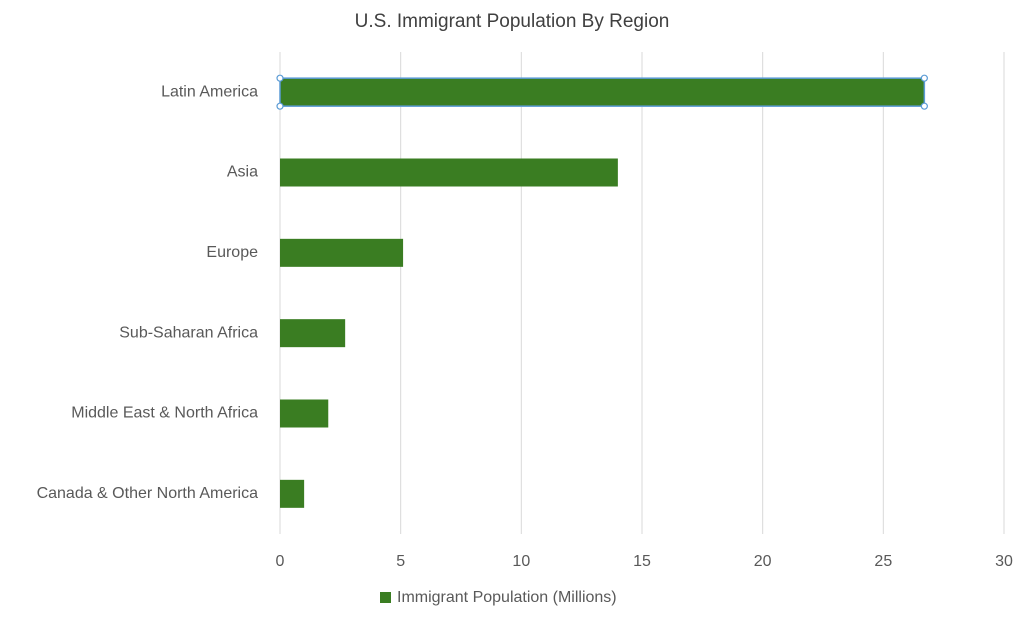  I want to click on y-tick-label: Middle East & North Africa, so click(164, 413).